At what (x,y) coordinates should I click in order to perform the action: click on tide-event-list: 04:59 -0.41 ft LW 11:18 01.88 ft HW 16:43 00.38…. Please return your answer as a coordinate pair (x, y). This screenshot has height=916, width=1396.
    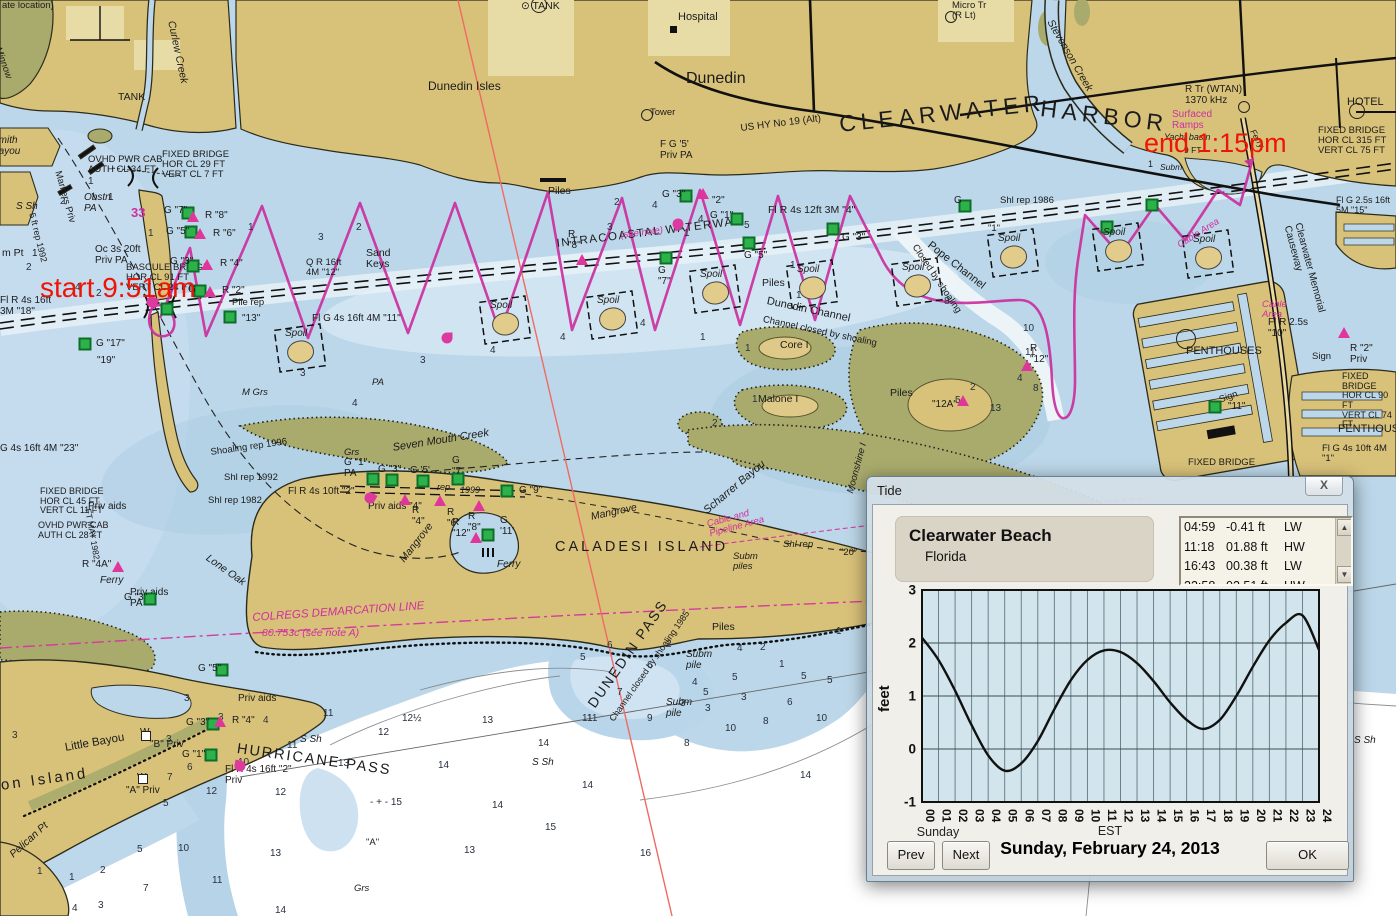
    Looking at the image, I should click on (1266, 551).